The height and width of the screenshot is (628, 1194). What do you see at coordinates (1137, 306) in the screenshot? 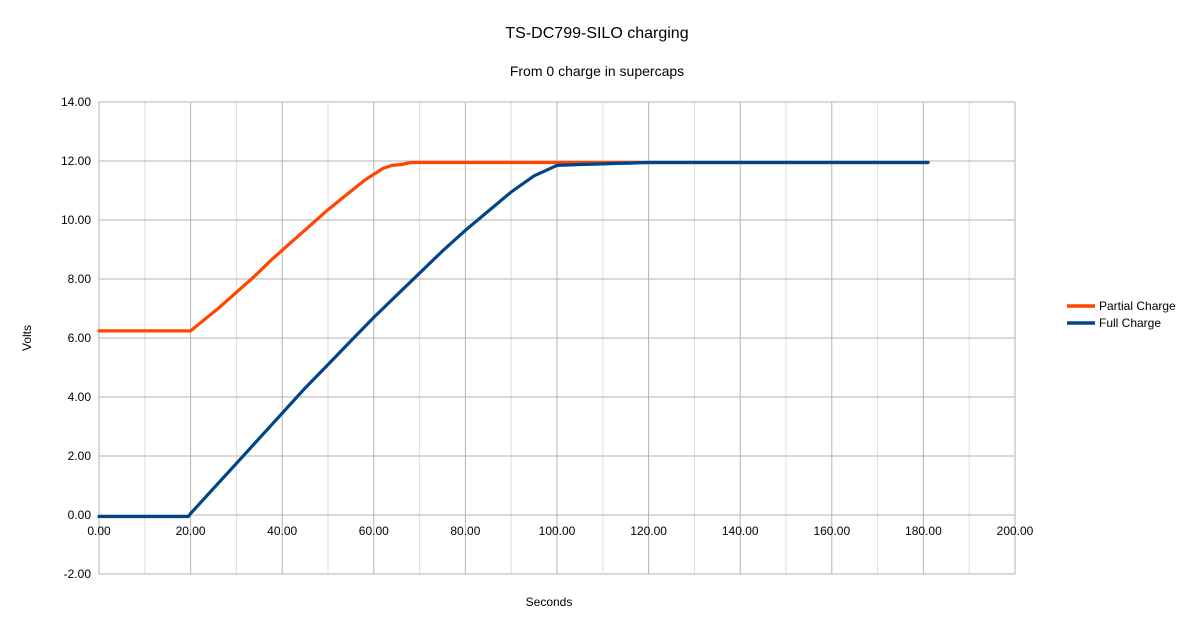
I see `legend-label: Partial Charge` at bounding box center [1137, 306].